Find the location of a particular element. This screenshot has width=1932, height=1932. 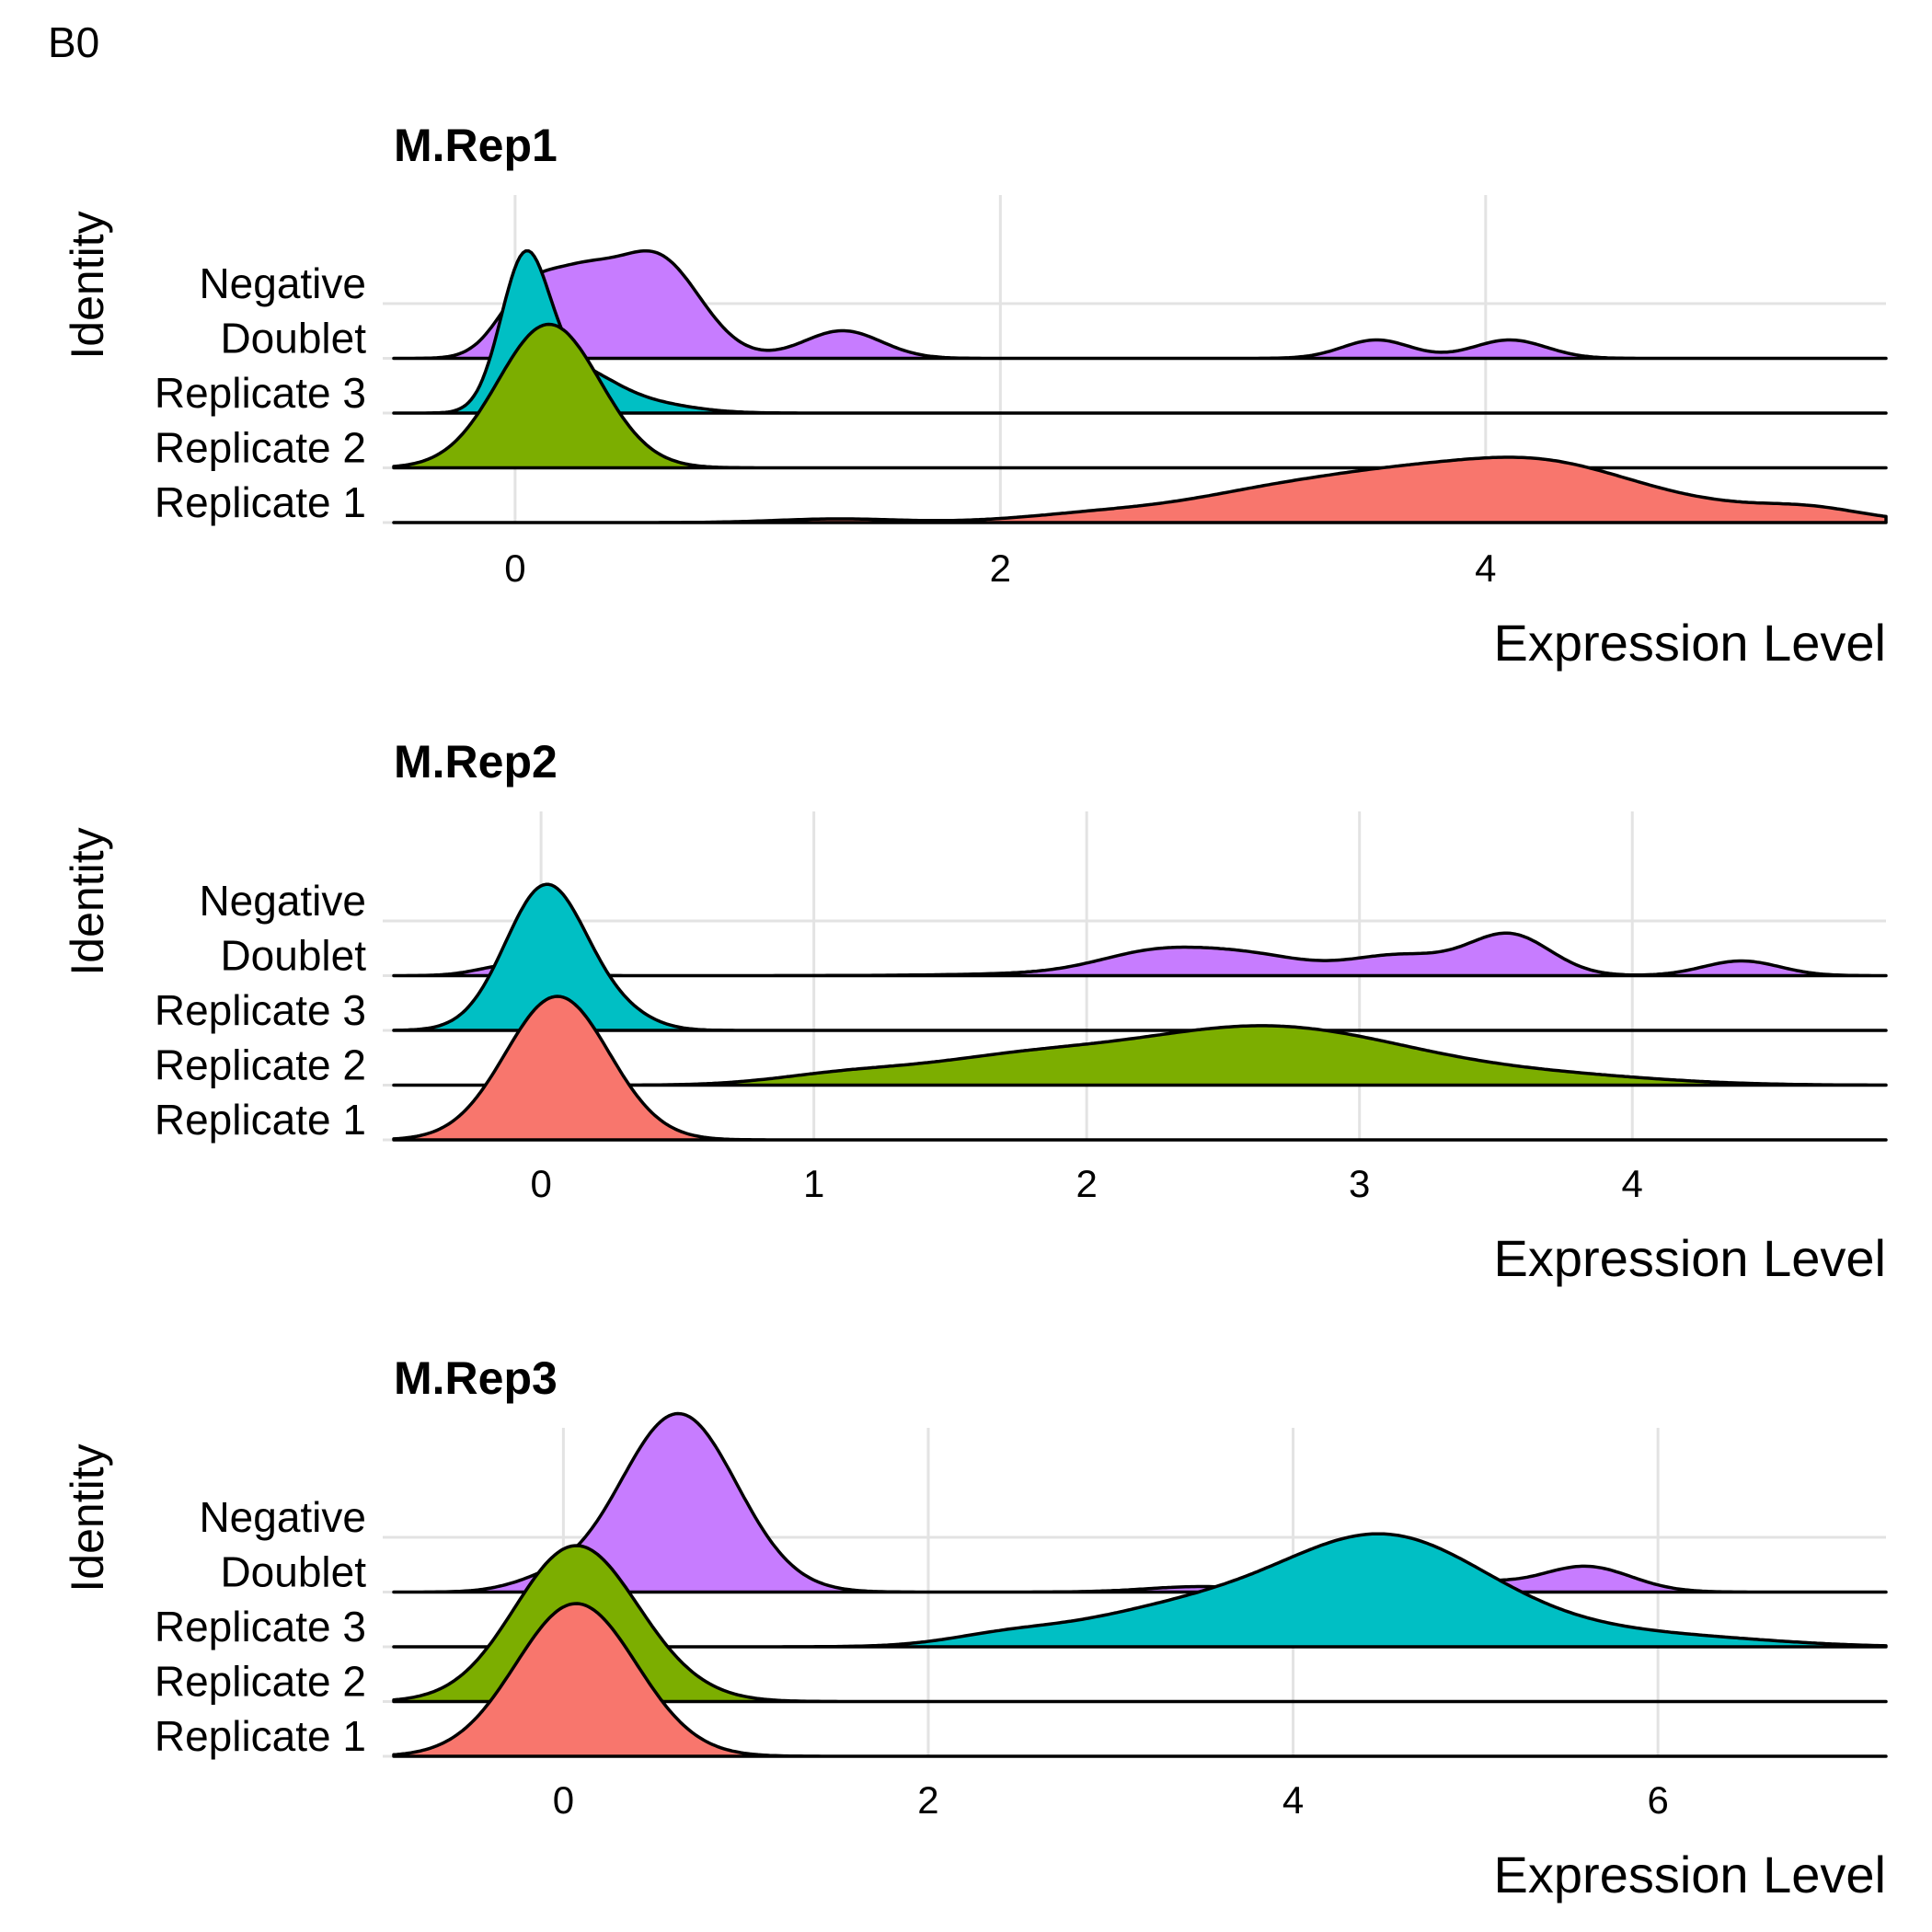

x-tick-label: 3 is located at coordinates (1359, 1183).